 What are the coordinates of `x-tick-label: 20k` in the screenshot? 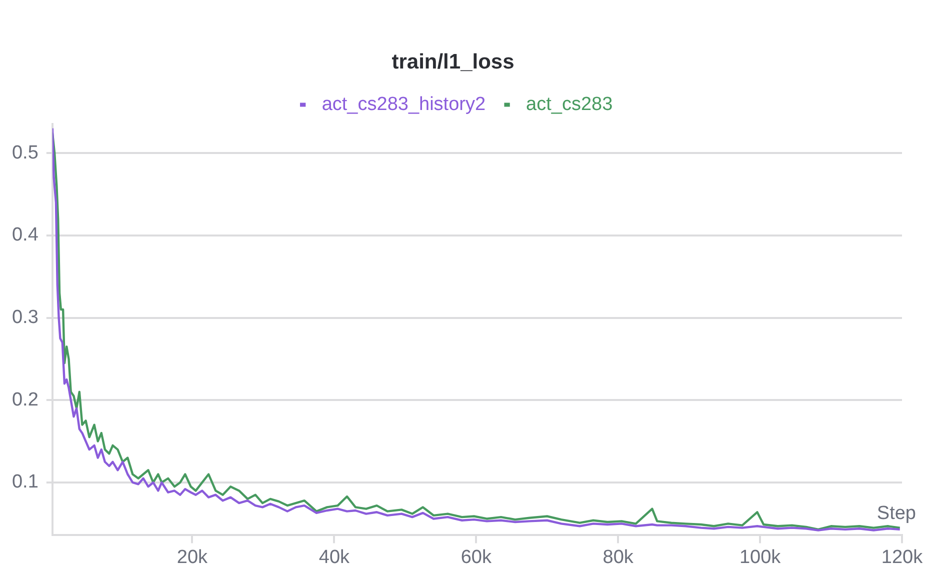 It's located at (192, 557).